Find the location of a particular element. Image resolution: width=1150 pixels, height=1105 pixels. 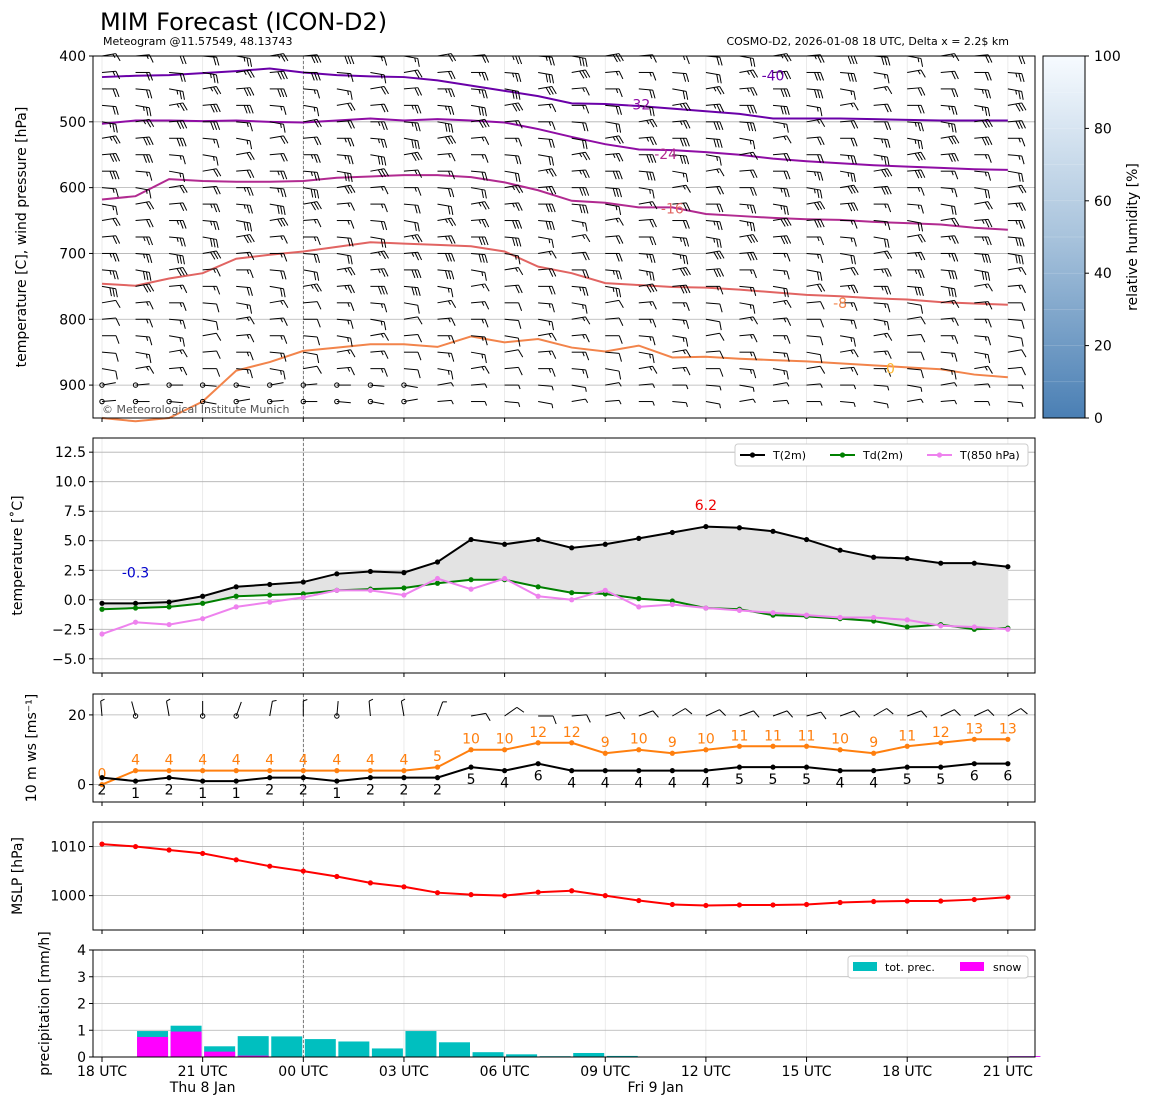

isotherm-label: -24 is located at coordinates (665, 155).